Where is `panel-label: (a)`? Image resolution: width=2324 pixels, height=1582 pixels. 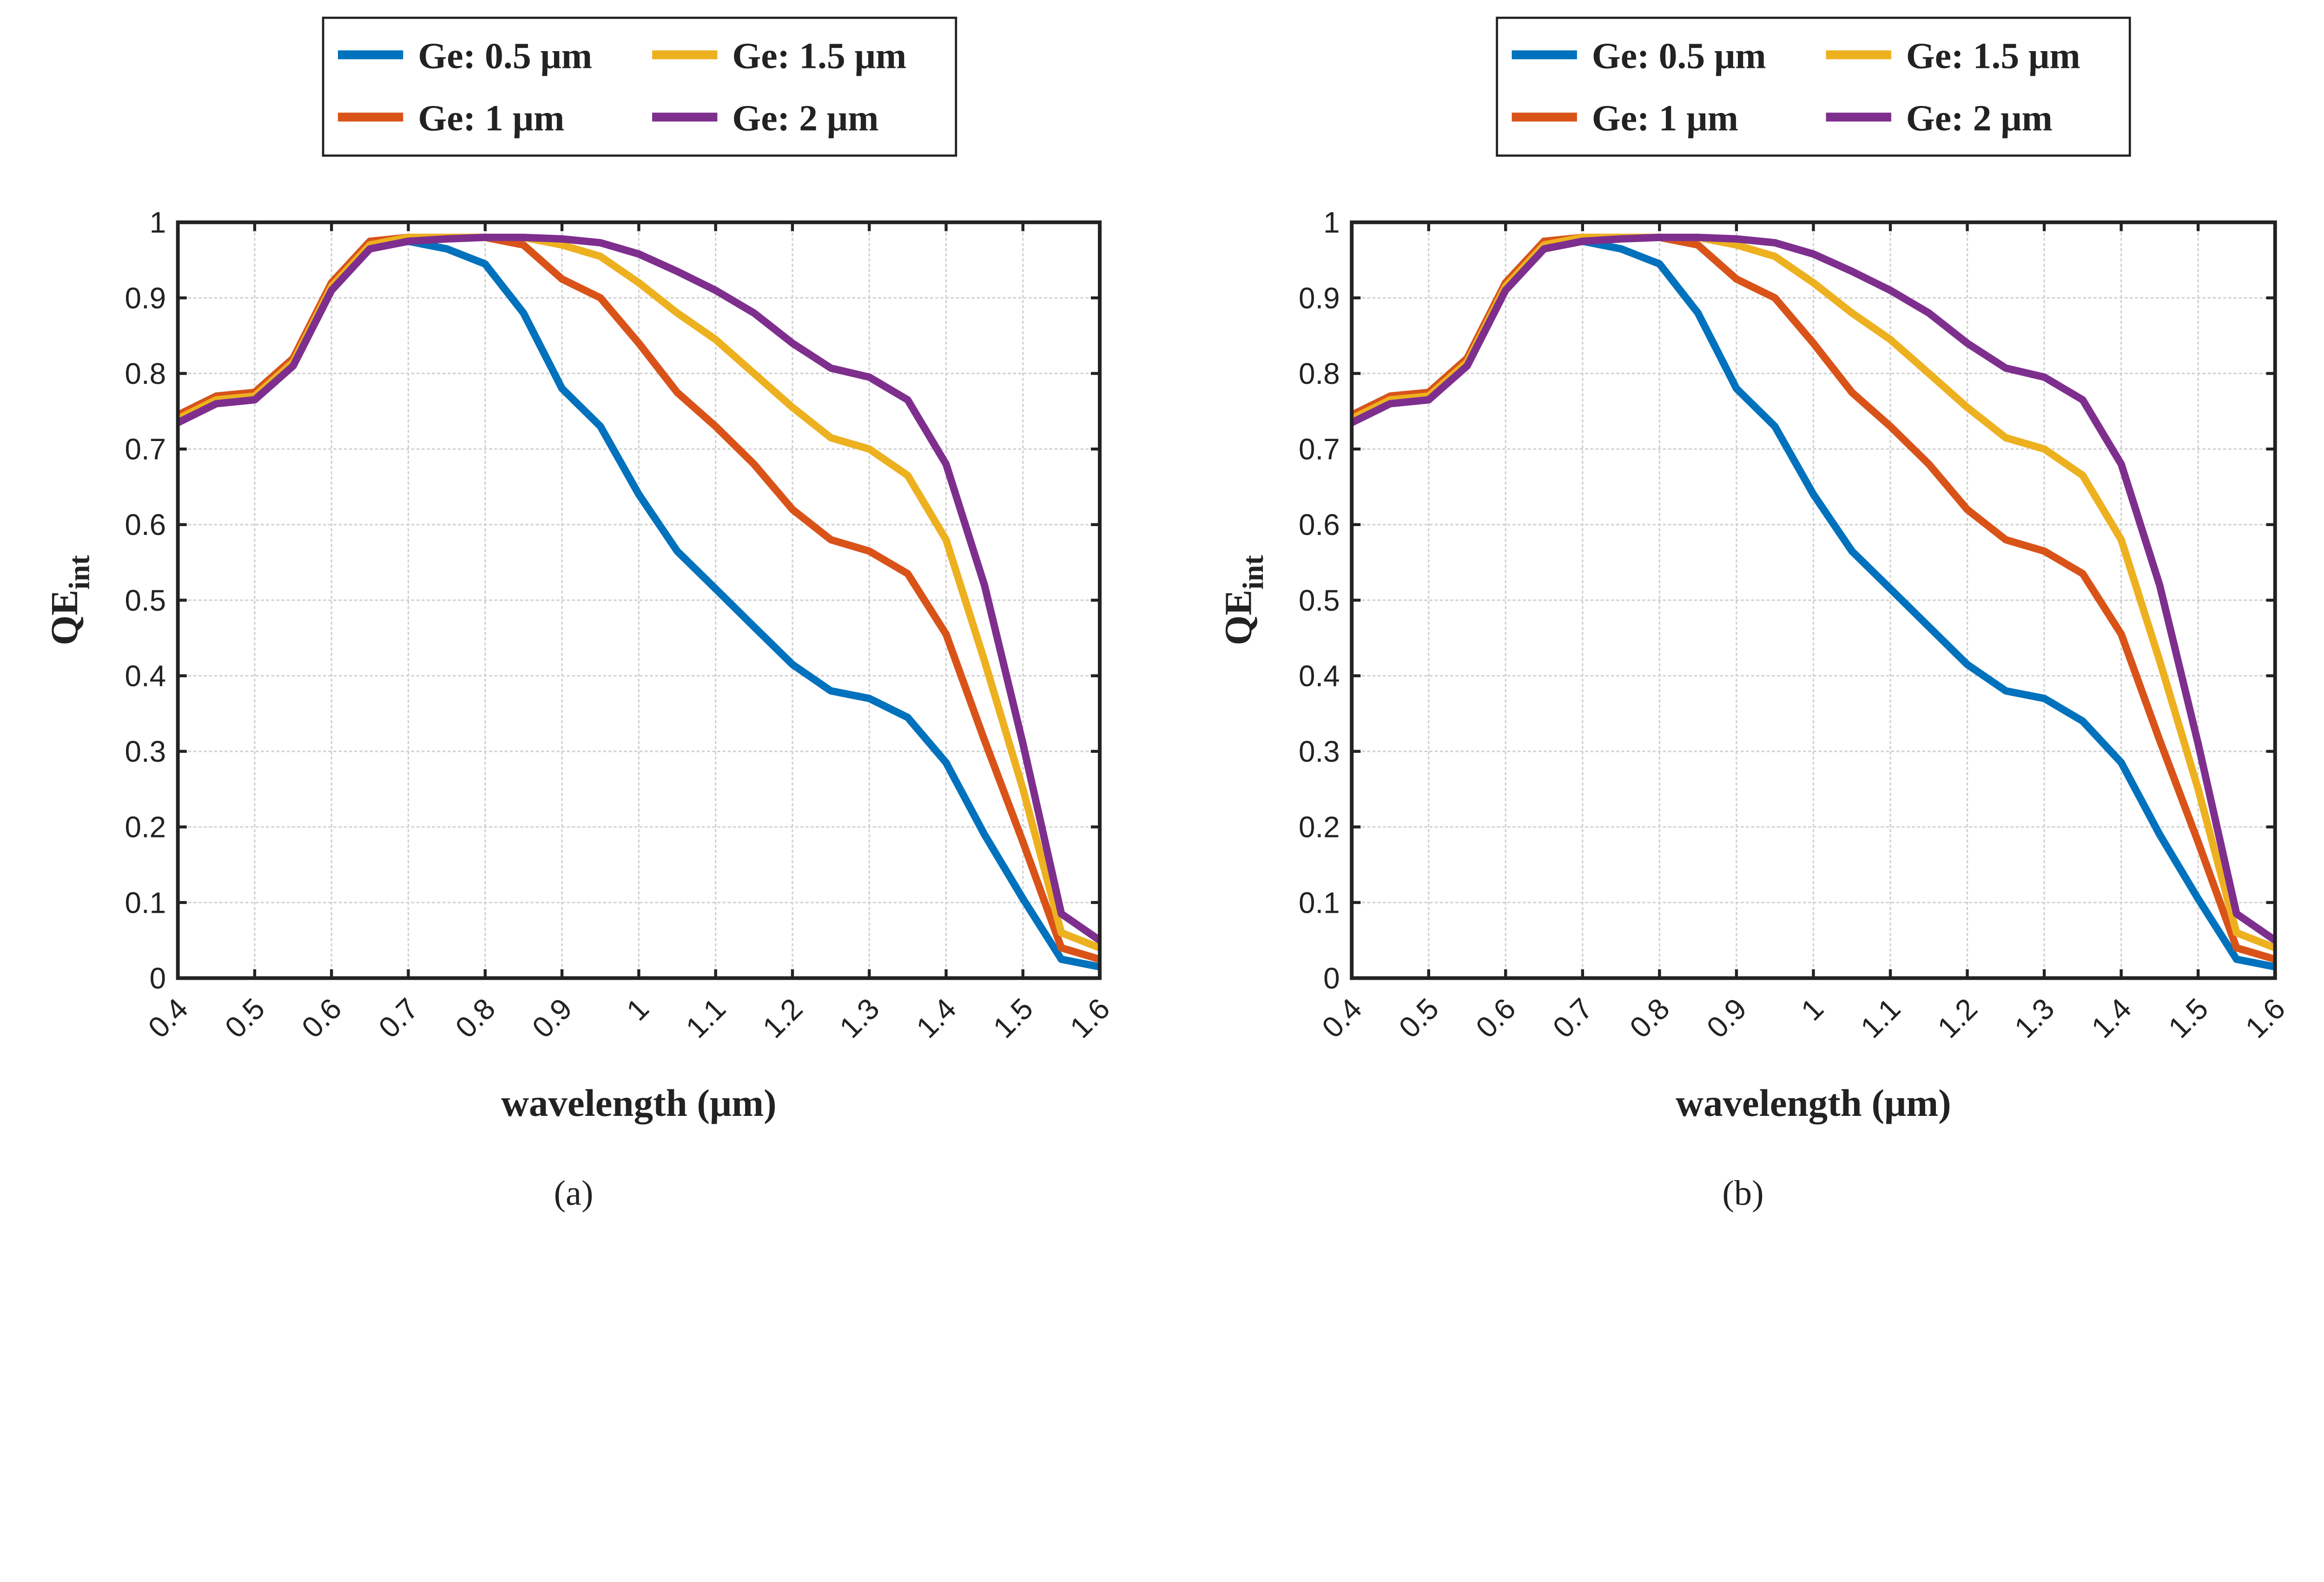
panel-label: (a) is located at coordinates (574, 1193).